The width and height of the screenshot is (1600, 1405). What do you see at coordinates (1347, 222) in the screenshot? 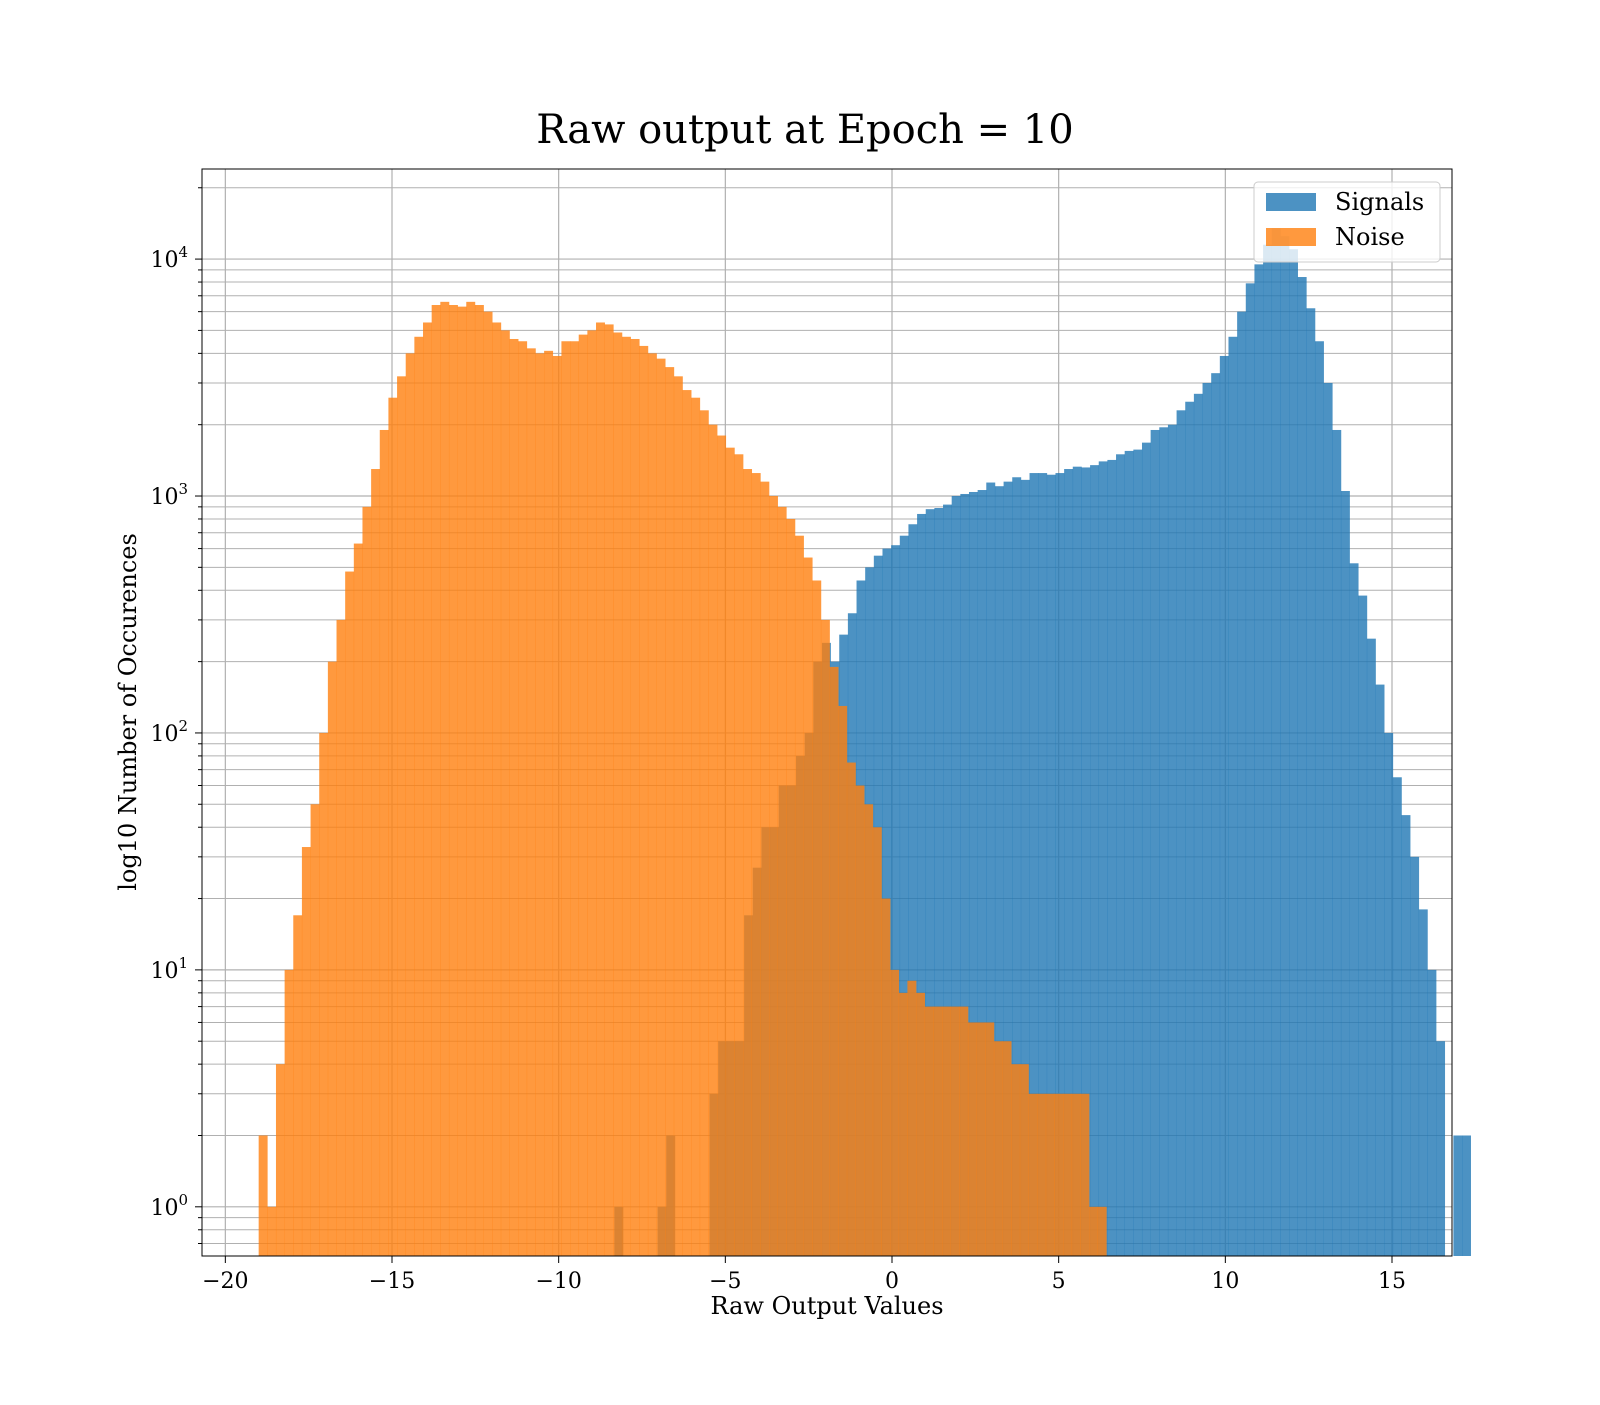
I see `legend: Signals Noise` at bounding box center [1347, 222].